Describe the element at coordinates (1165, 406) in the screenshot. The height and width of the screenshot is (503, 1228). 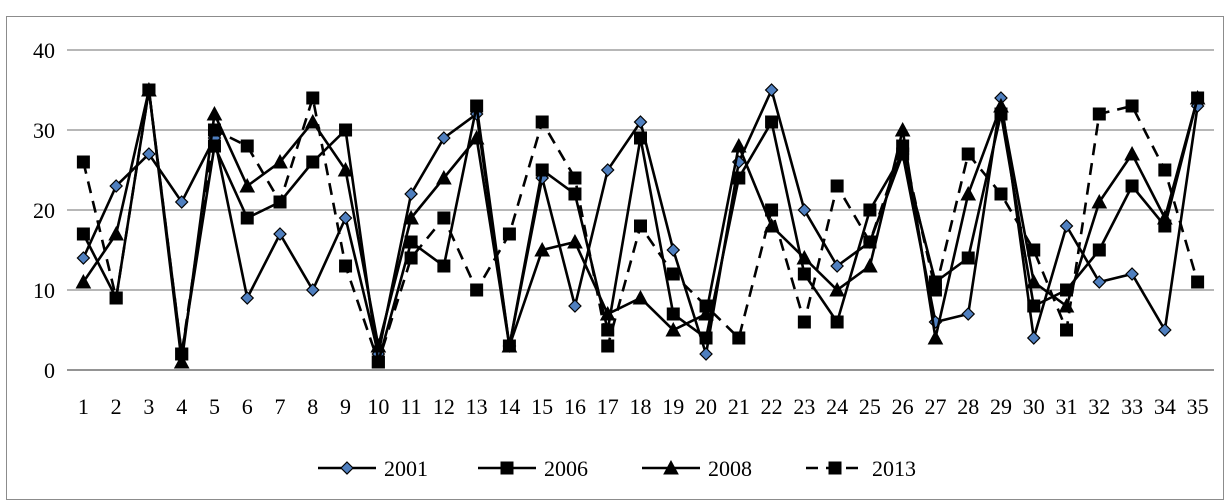
I see `x-tick-label: 34` at that location.